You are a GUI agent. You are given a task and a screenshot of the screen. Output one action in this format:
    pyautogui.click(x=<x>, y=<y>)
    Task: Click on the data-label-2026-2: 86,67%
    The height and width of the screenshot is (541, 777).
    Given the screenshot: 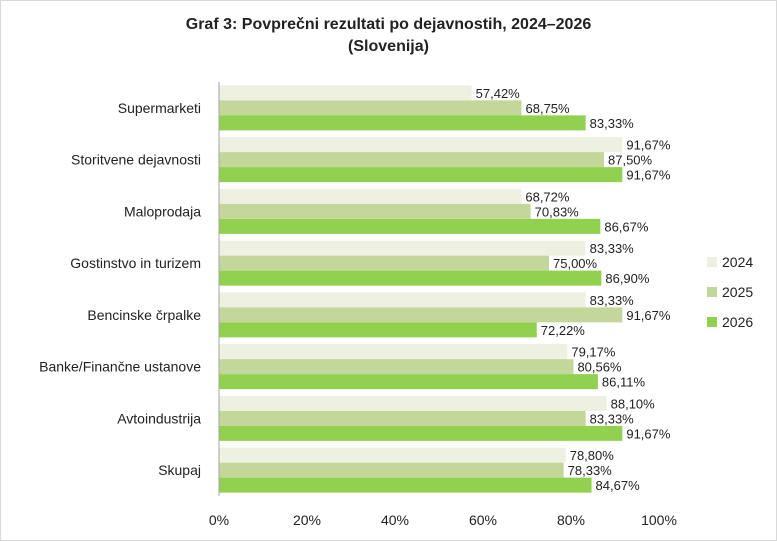 What is the action you would take?
    pyautogui.click(x=626, y=226)
    